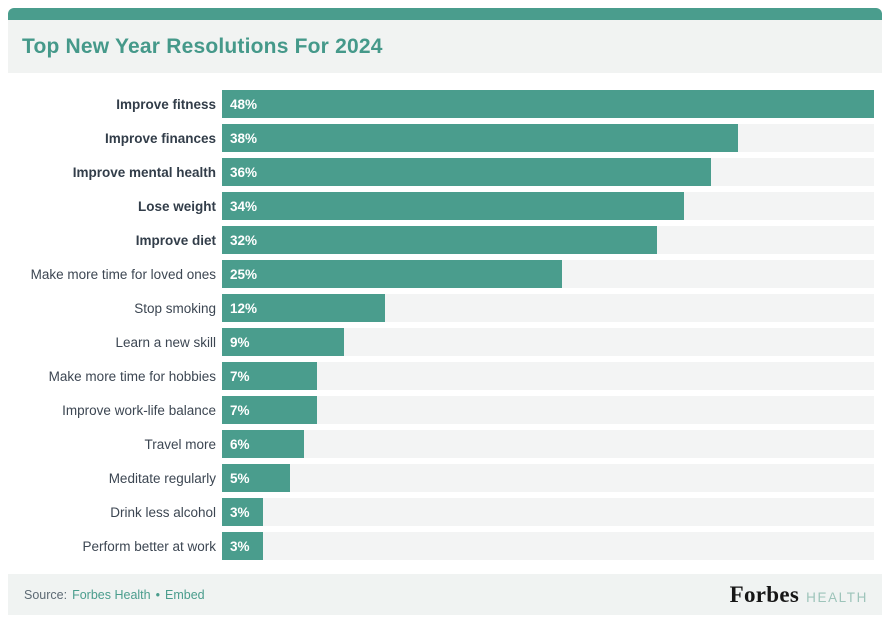  Describe the element at coordinates (123, 274) in the screenshot. I see `bar-label: Make more time for loved ones` at that location.